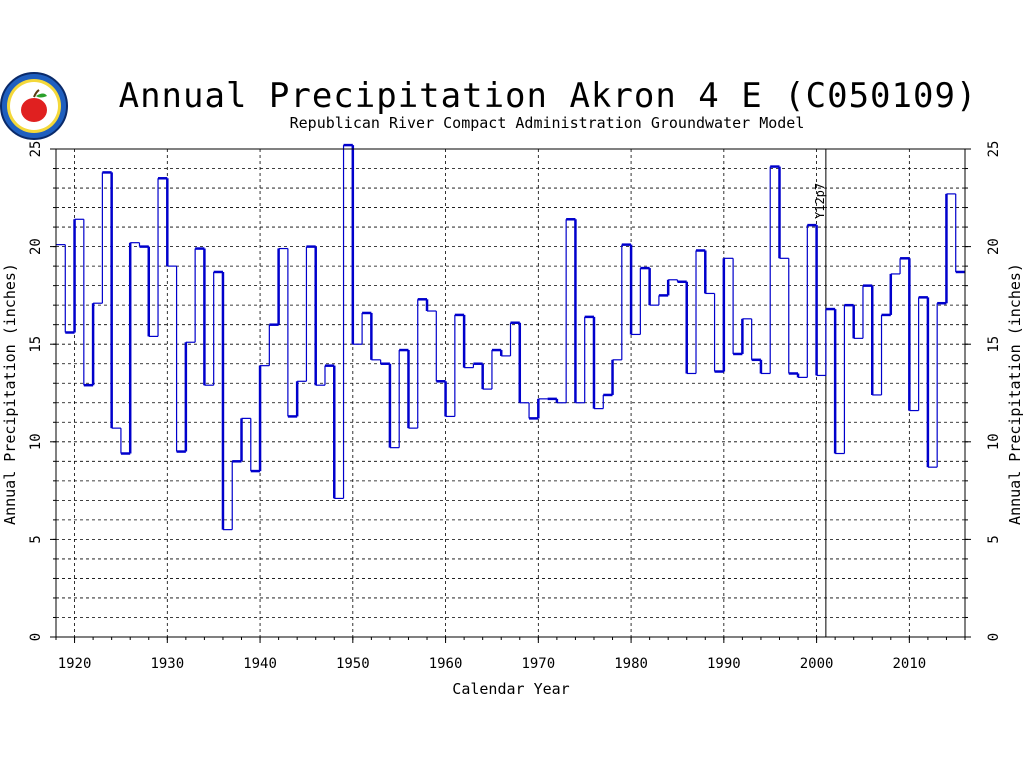 The image size is (1024, 768). What do you see at coordinates (994, 441) in the screenshot?
I see `y-tick-label-right: 10` at bounding box center [994, 441].